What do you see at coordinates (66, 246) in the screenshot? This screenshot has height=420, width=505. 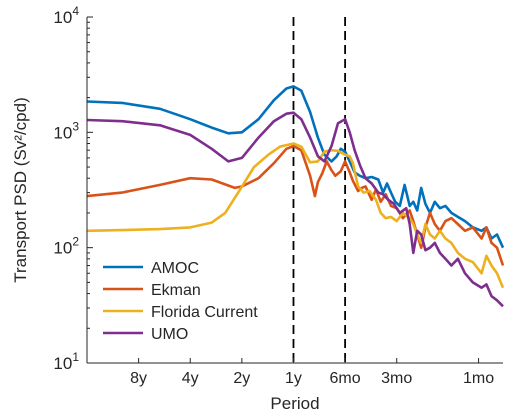 I see `y-tick-label: 10²` at bounding box center [66, 246].